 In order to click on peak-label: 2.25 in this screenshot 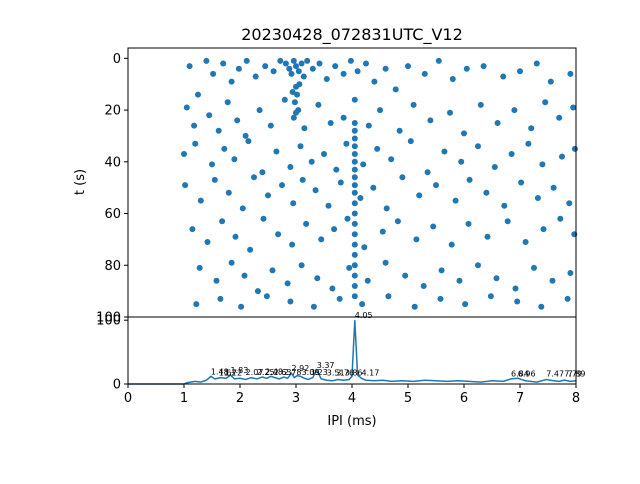, I will do `click(266, 372)`.